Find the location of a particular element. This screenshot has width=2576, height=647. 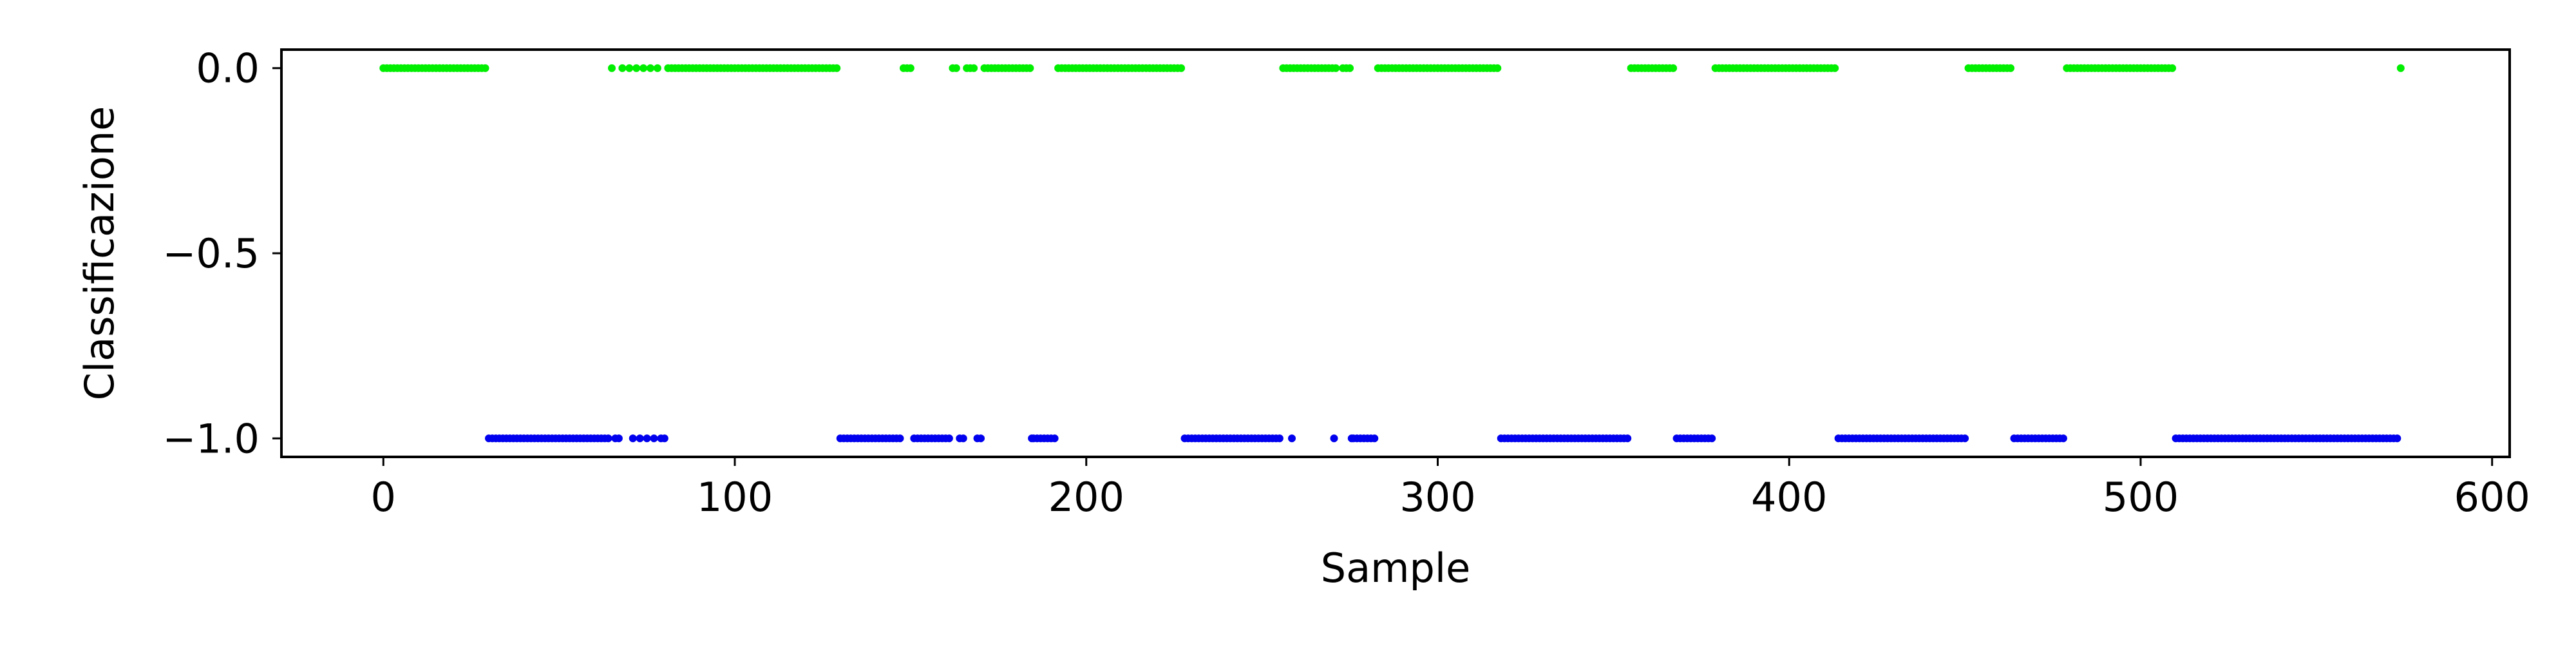

x-tick-label: 100 is located at coordinates (735, 497).